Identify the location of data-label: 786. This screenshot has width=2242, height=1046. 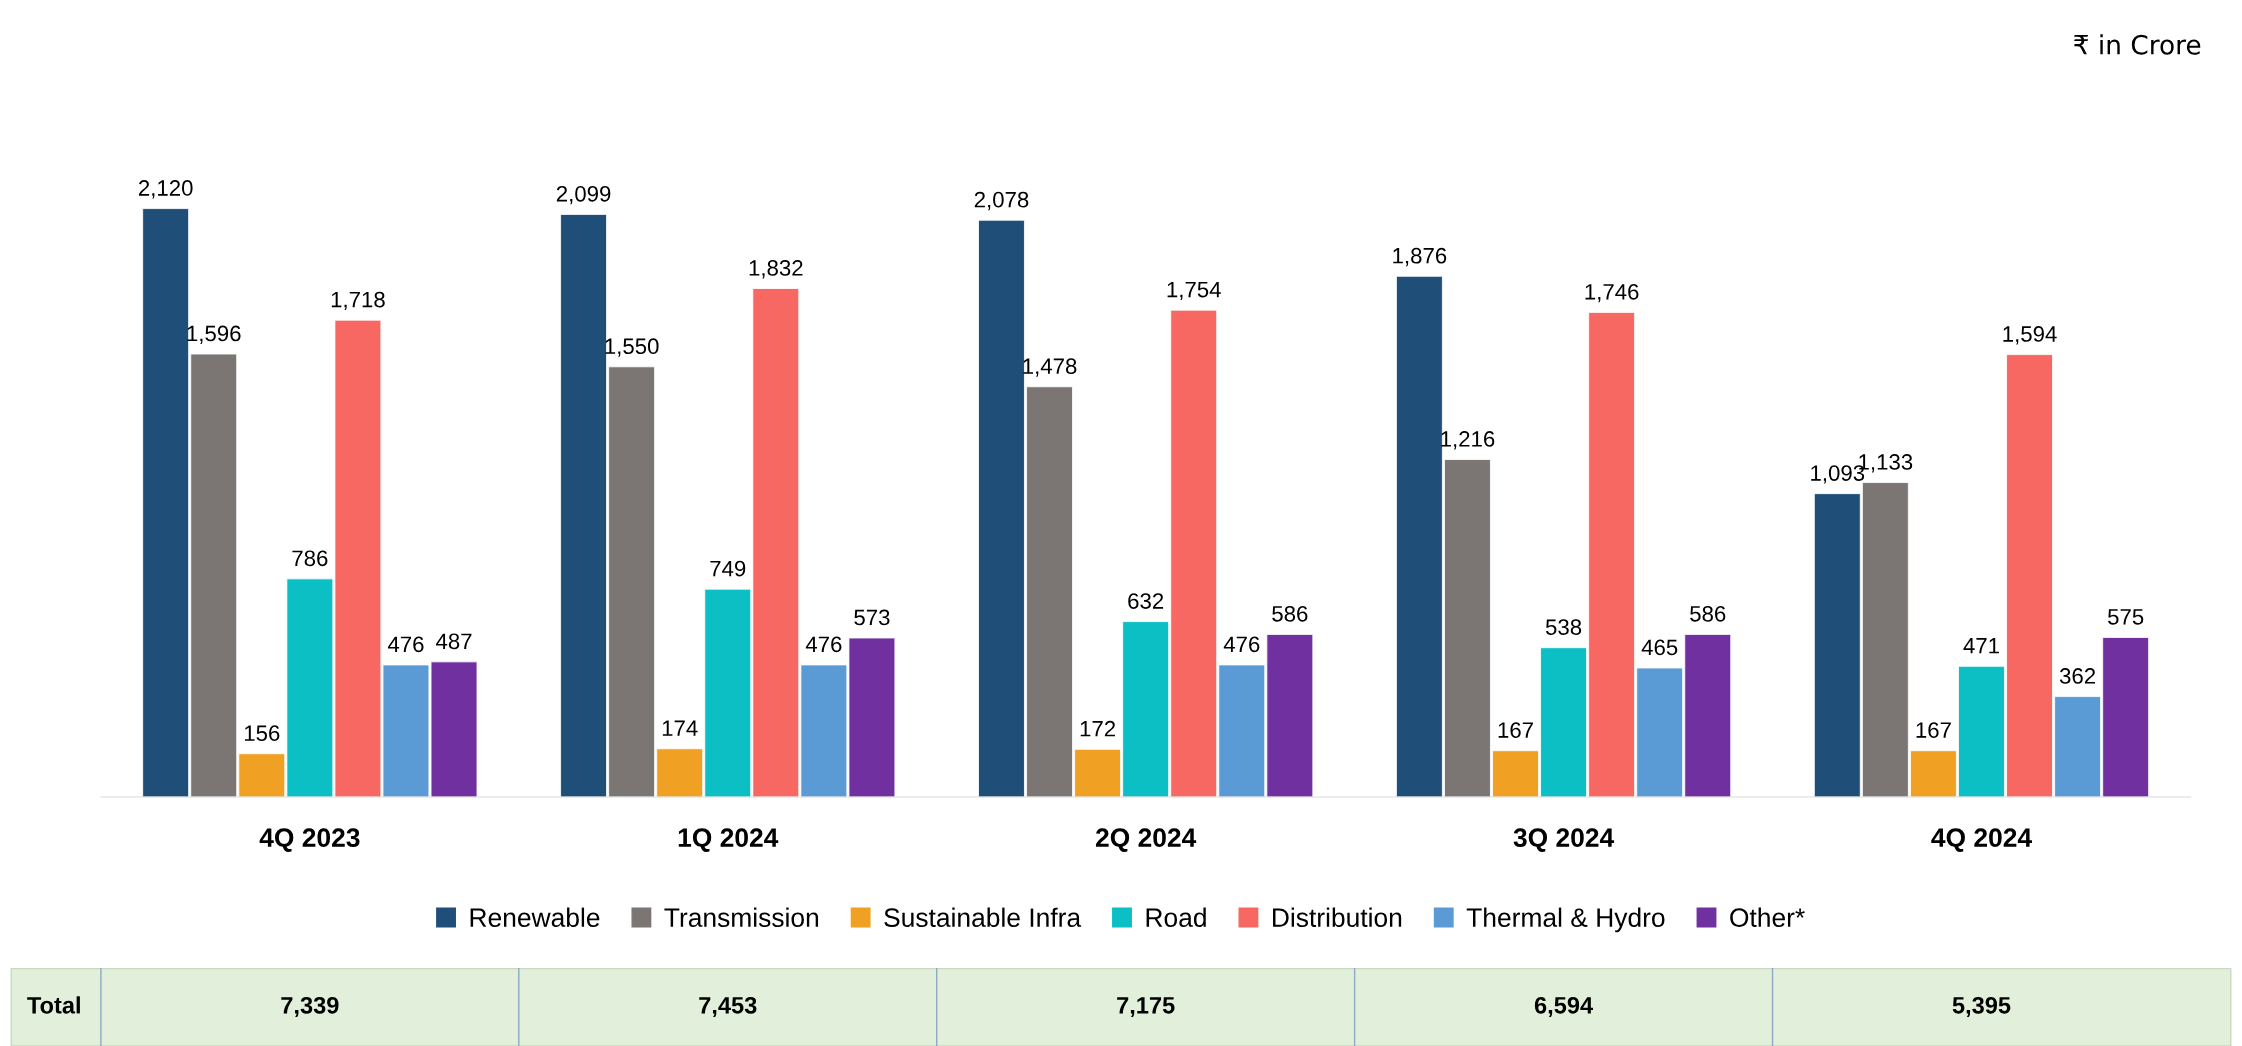
(310, 558).